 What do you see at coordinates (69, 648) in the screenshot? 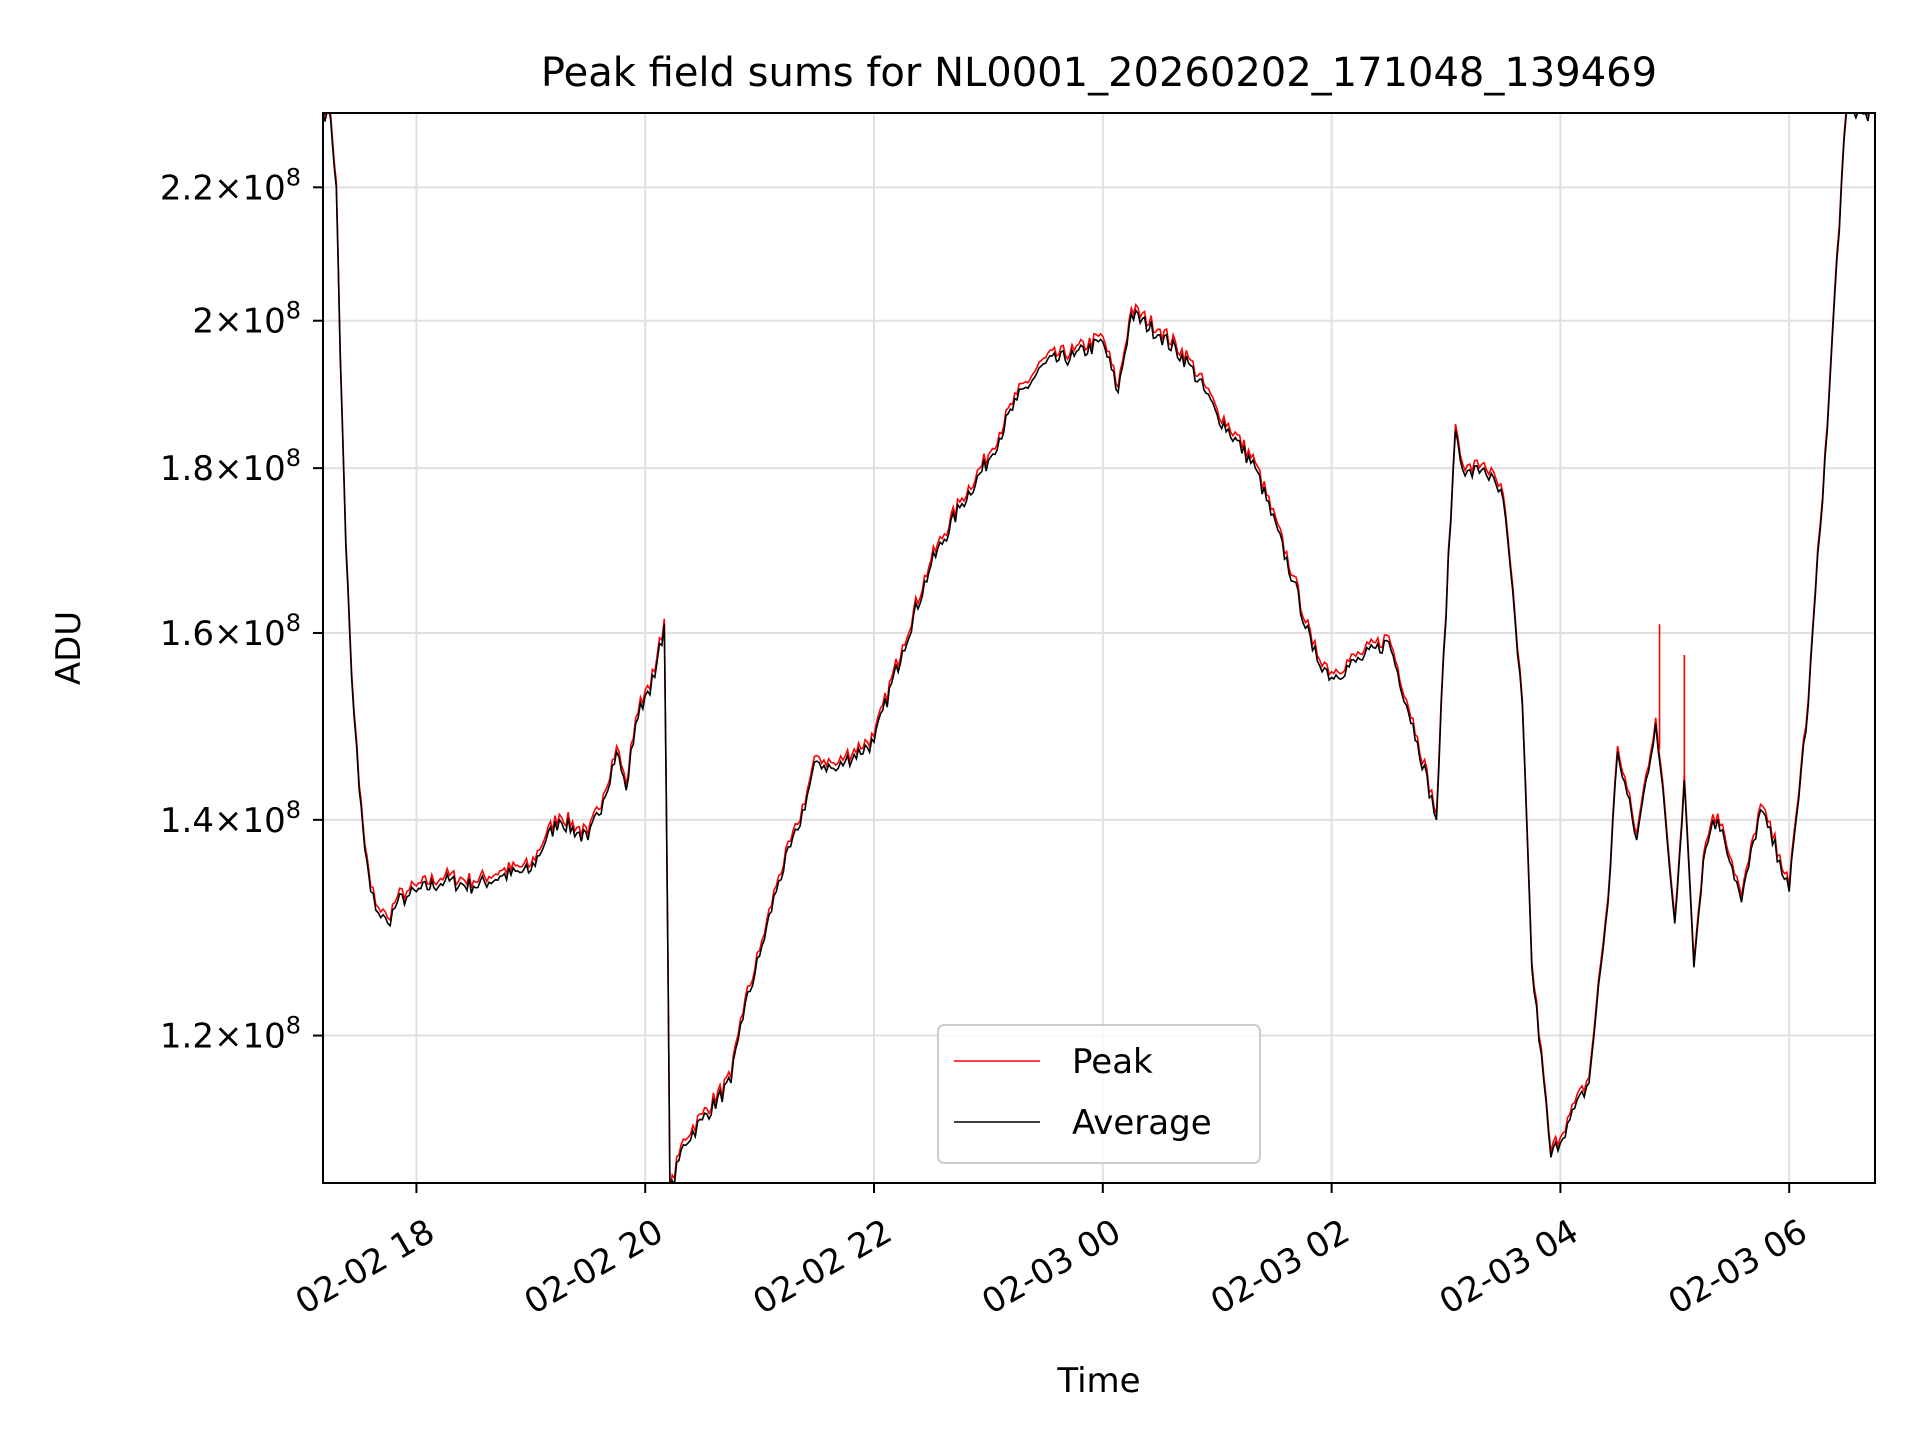
I see `y-axis-label: ADU` at bounding box center [69, 648].